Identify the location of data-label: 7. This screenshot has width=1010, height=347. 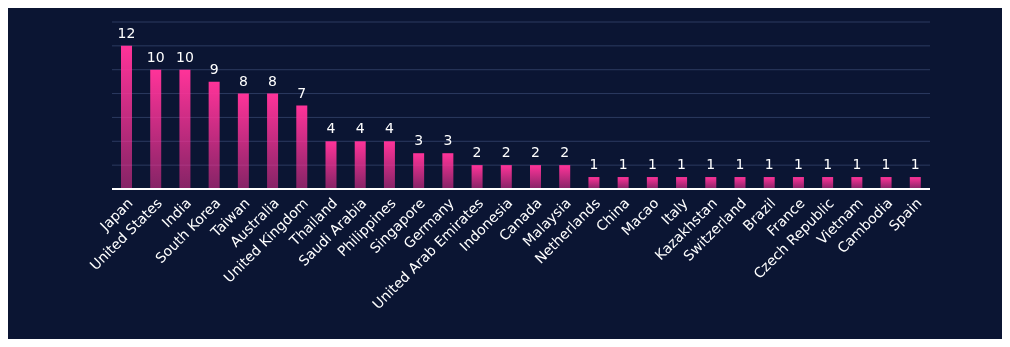
(302, 92).